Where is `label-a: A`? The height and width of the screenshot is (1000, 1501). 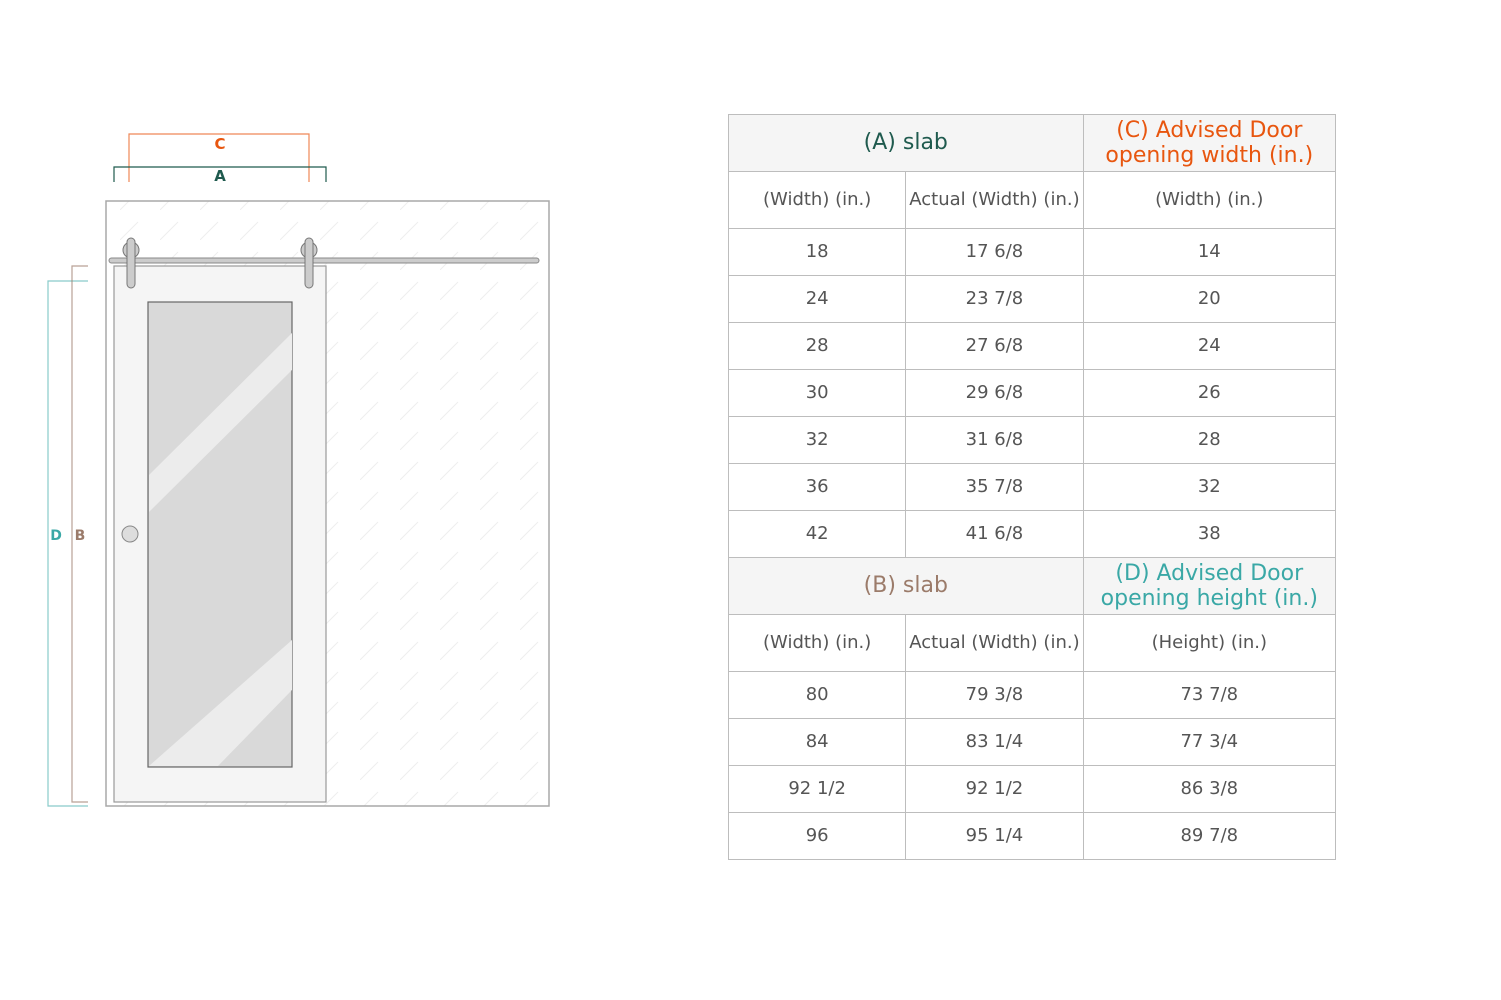
label-a: A is located at coordinates (220, 176).